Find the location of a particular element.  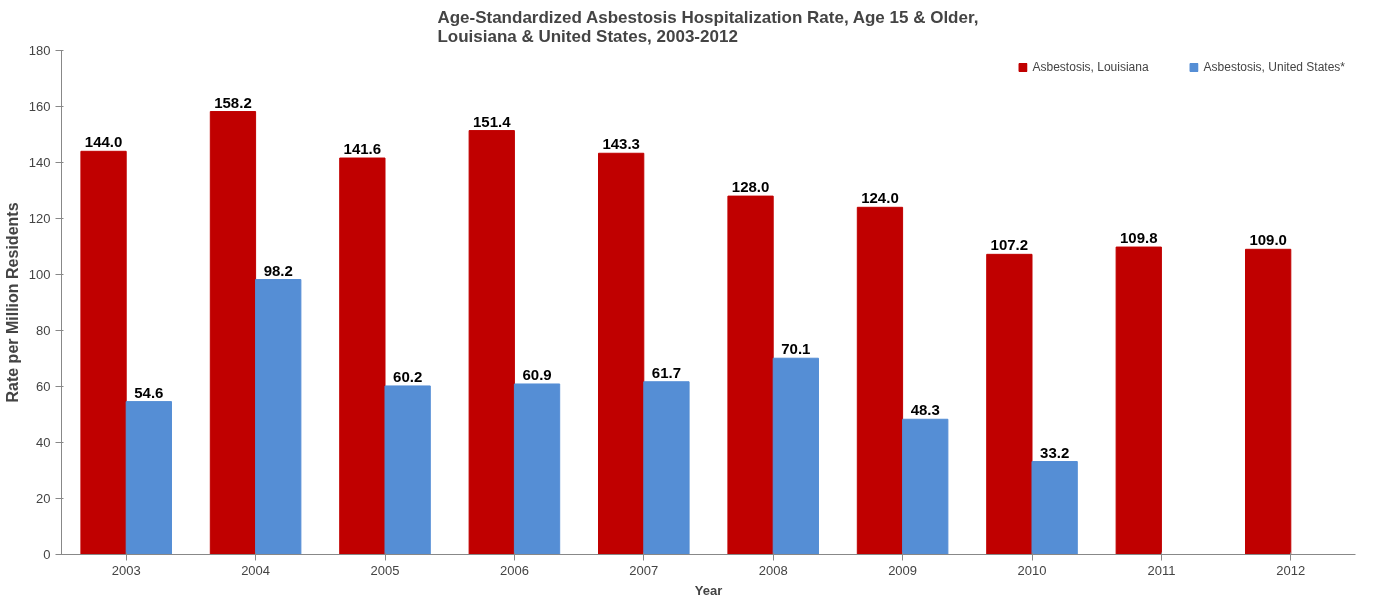

data-label: 109.0 is located at coordinates (1268, 240).